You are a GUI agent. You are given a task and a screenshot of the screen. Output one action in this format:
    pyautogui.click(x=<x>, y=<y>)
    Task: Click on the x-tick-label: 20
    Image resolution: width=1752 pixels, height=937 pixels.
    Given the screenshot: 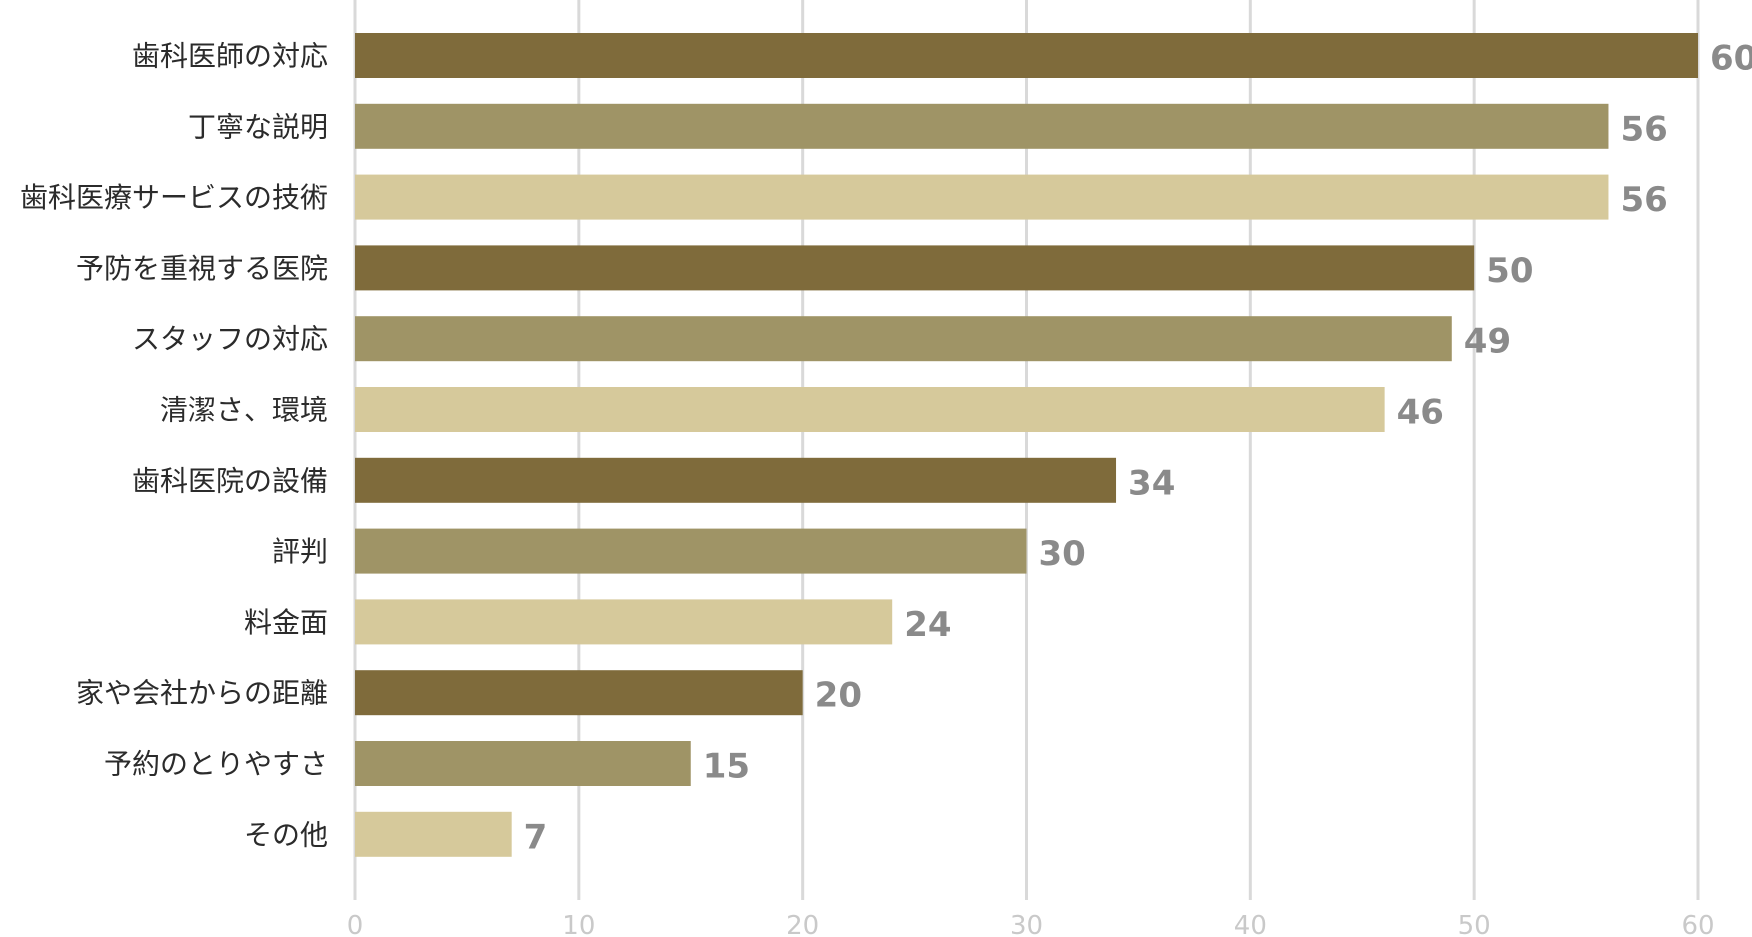 What is the action you would take?
    pyautogui.click(x=802, y=924)
    